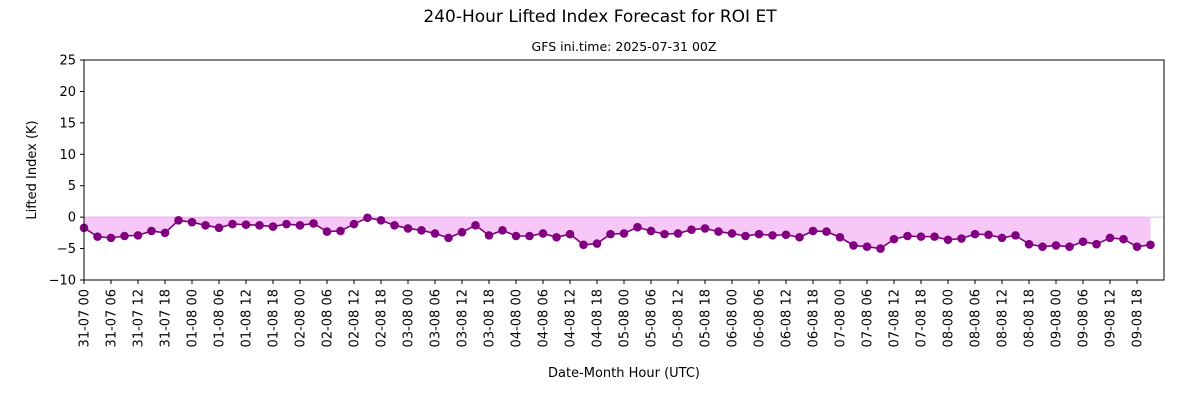 The image size is (1200, 400). I want to click on x-tick-label: 06-08 18, so click(814, 318).